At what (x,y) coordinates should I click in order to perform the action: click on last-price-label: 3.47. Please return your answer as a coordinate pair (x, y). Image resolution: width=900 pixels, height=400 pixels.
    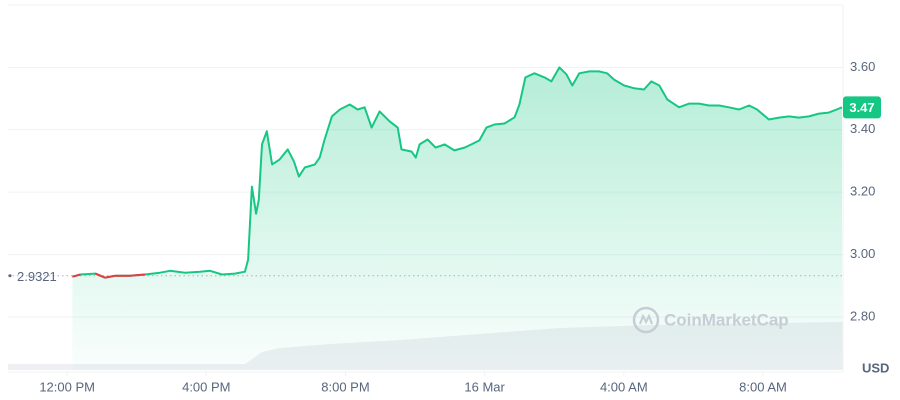
    Looking at the image, I should click on (861, 107).